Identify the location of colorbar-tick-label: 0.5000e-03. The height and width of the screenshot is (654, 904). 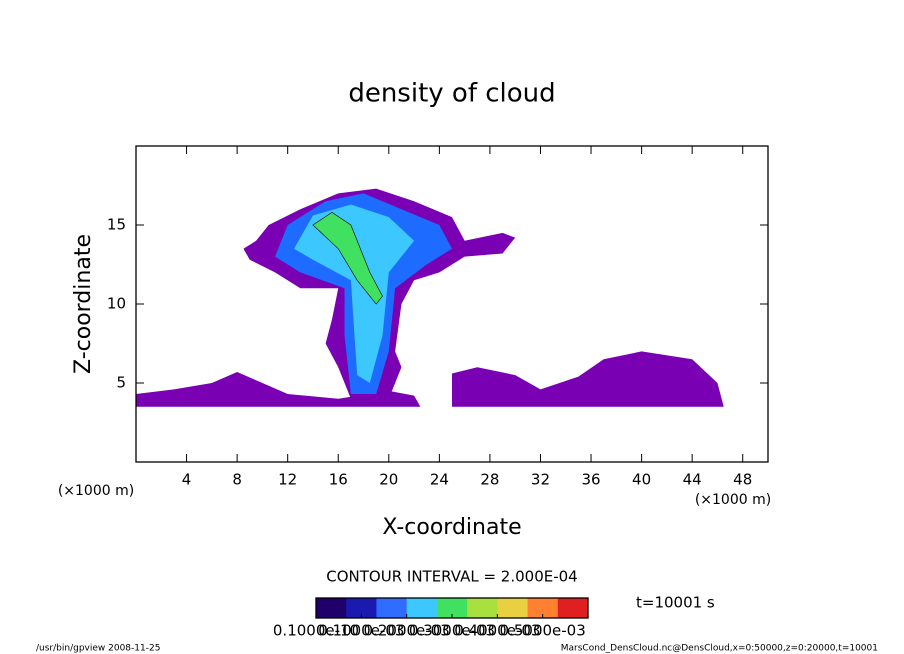
(543, 631).